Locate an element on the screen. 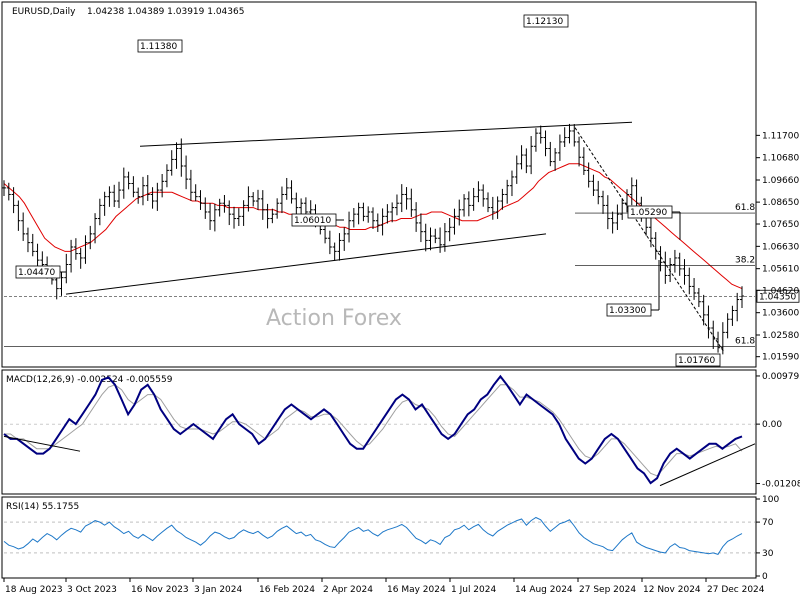  upper-trendline is located at coordinates (386, 134).